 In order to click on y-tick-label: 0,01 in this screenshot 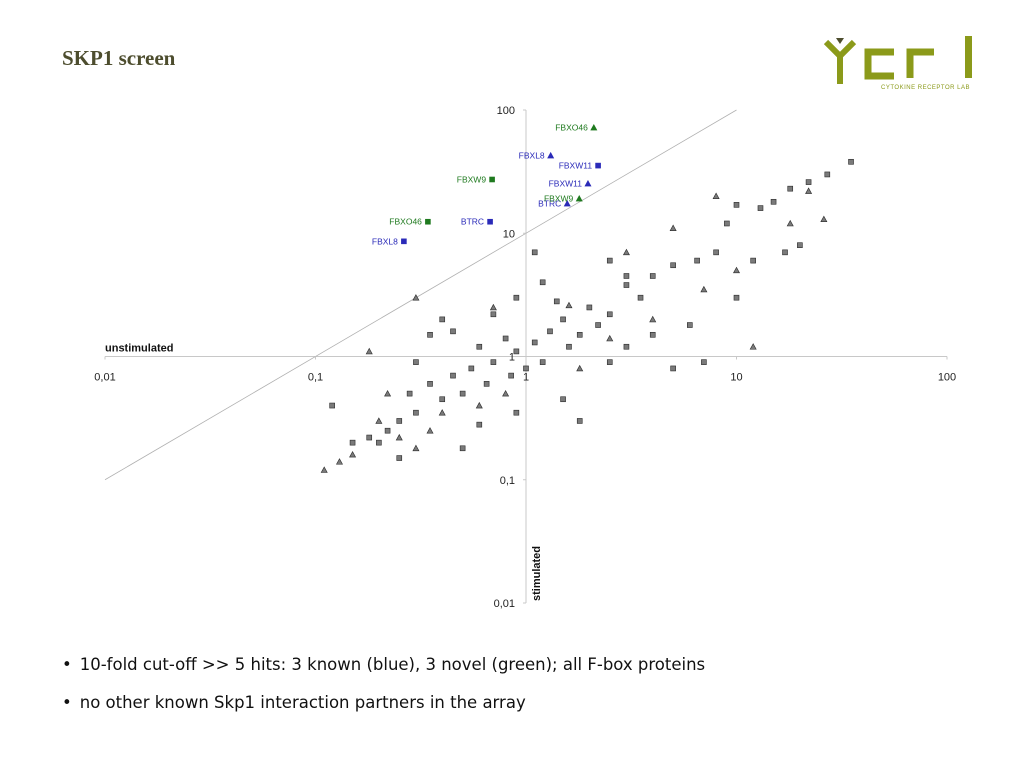, I will do `click(504, 604)`.